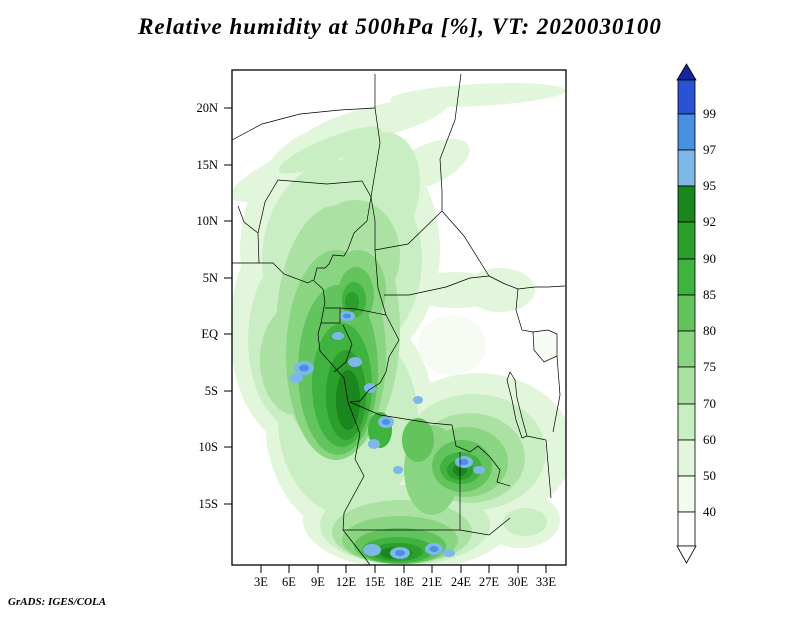  I want to click on colorbar-label: 40, so click(709, 511).